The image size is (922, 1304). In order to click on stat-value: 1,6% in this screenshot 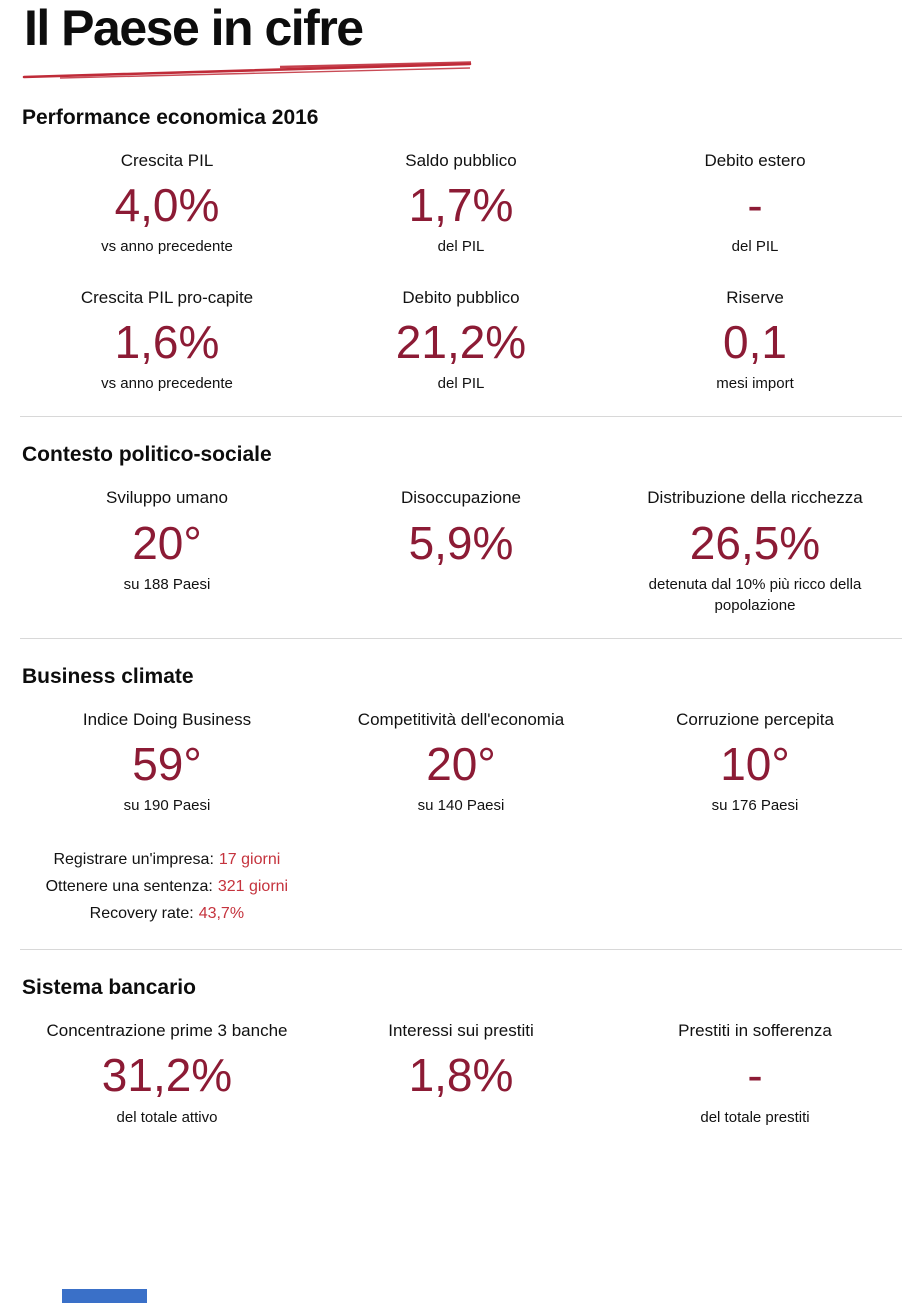, I will do `click(167, 342)`.